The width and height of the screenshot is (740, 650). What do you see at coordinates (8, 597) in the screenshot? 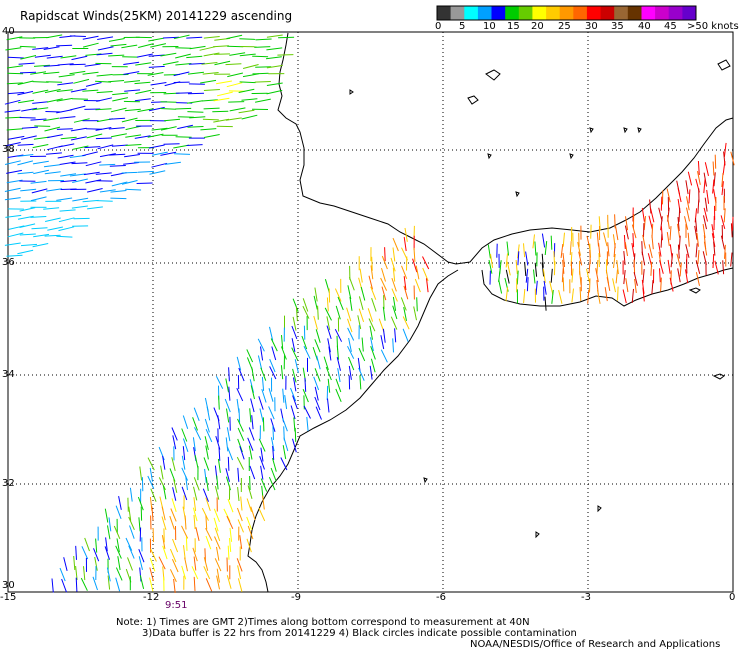
I see `lon-label: -15` at bounding box center [8, 597].